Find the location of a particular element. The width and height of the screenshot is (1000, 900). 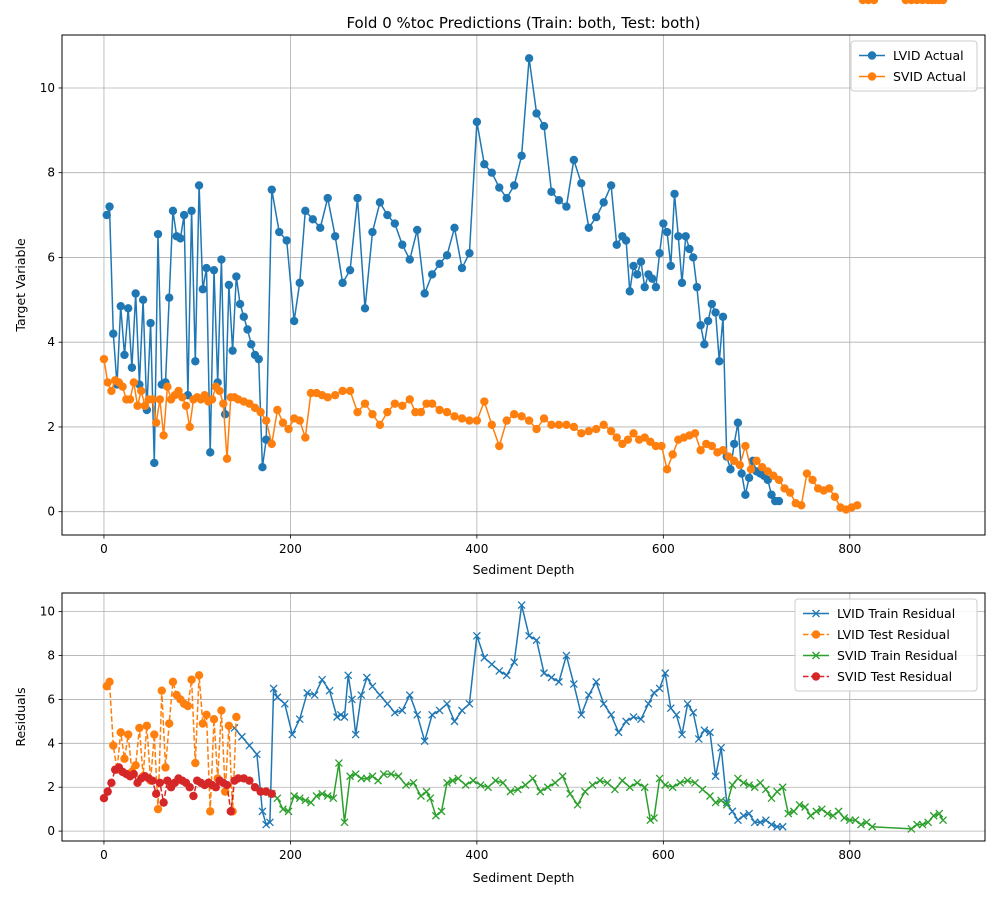

bottom-chart-xtick-label: 200 is located at coordinates (290, 855).